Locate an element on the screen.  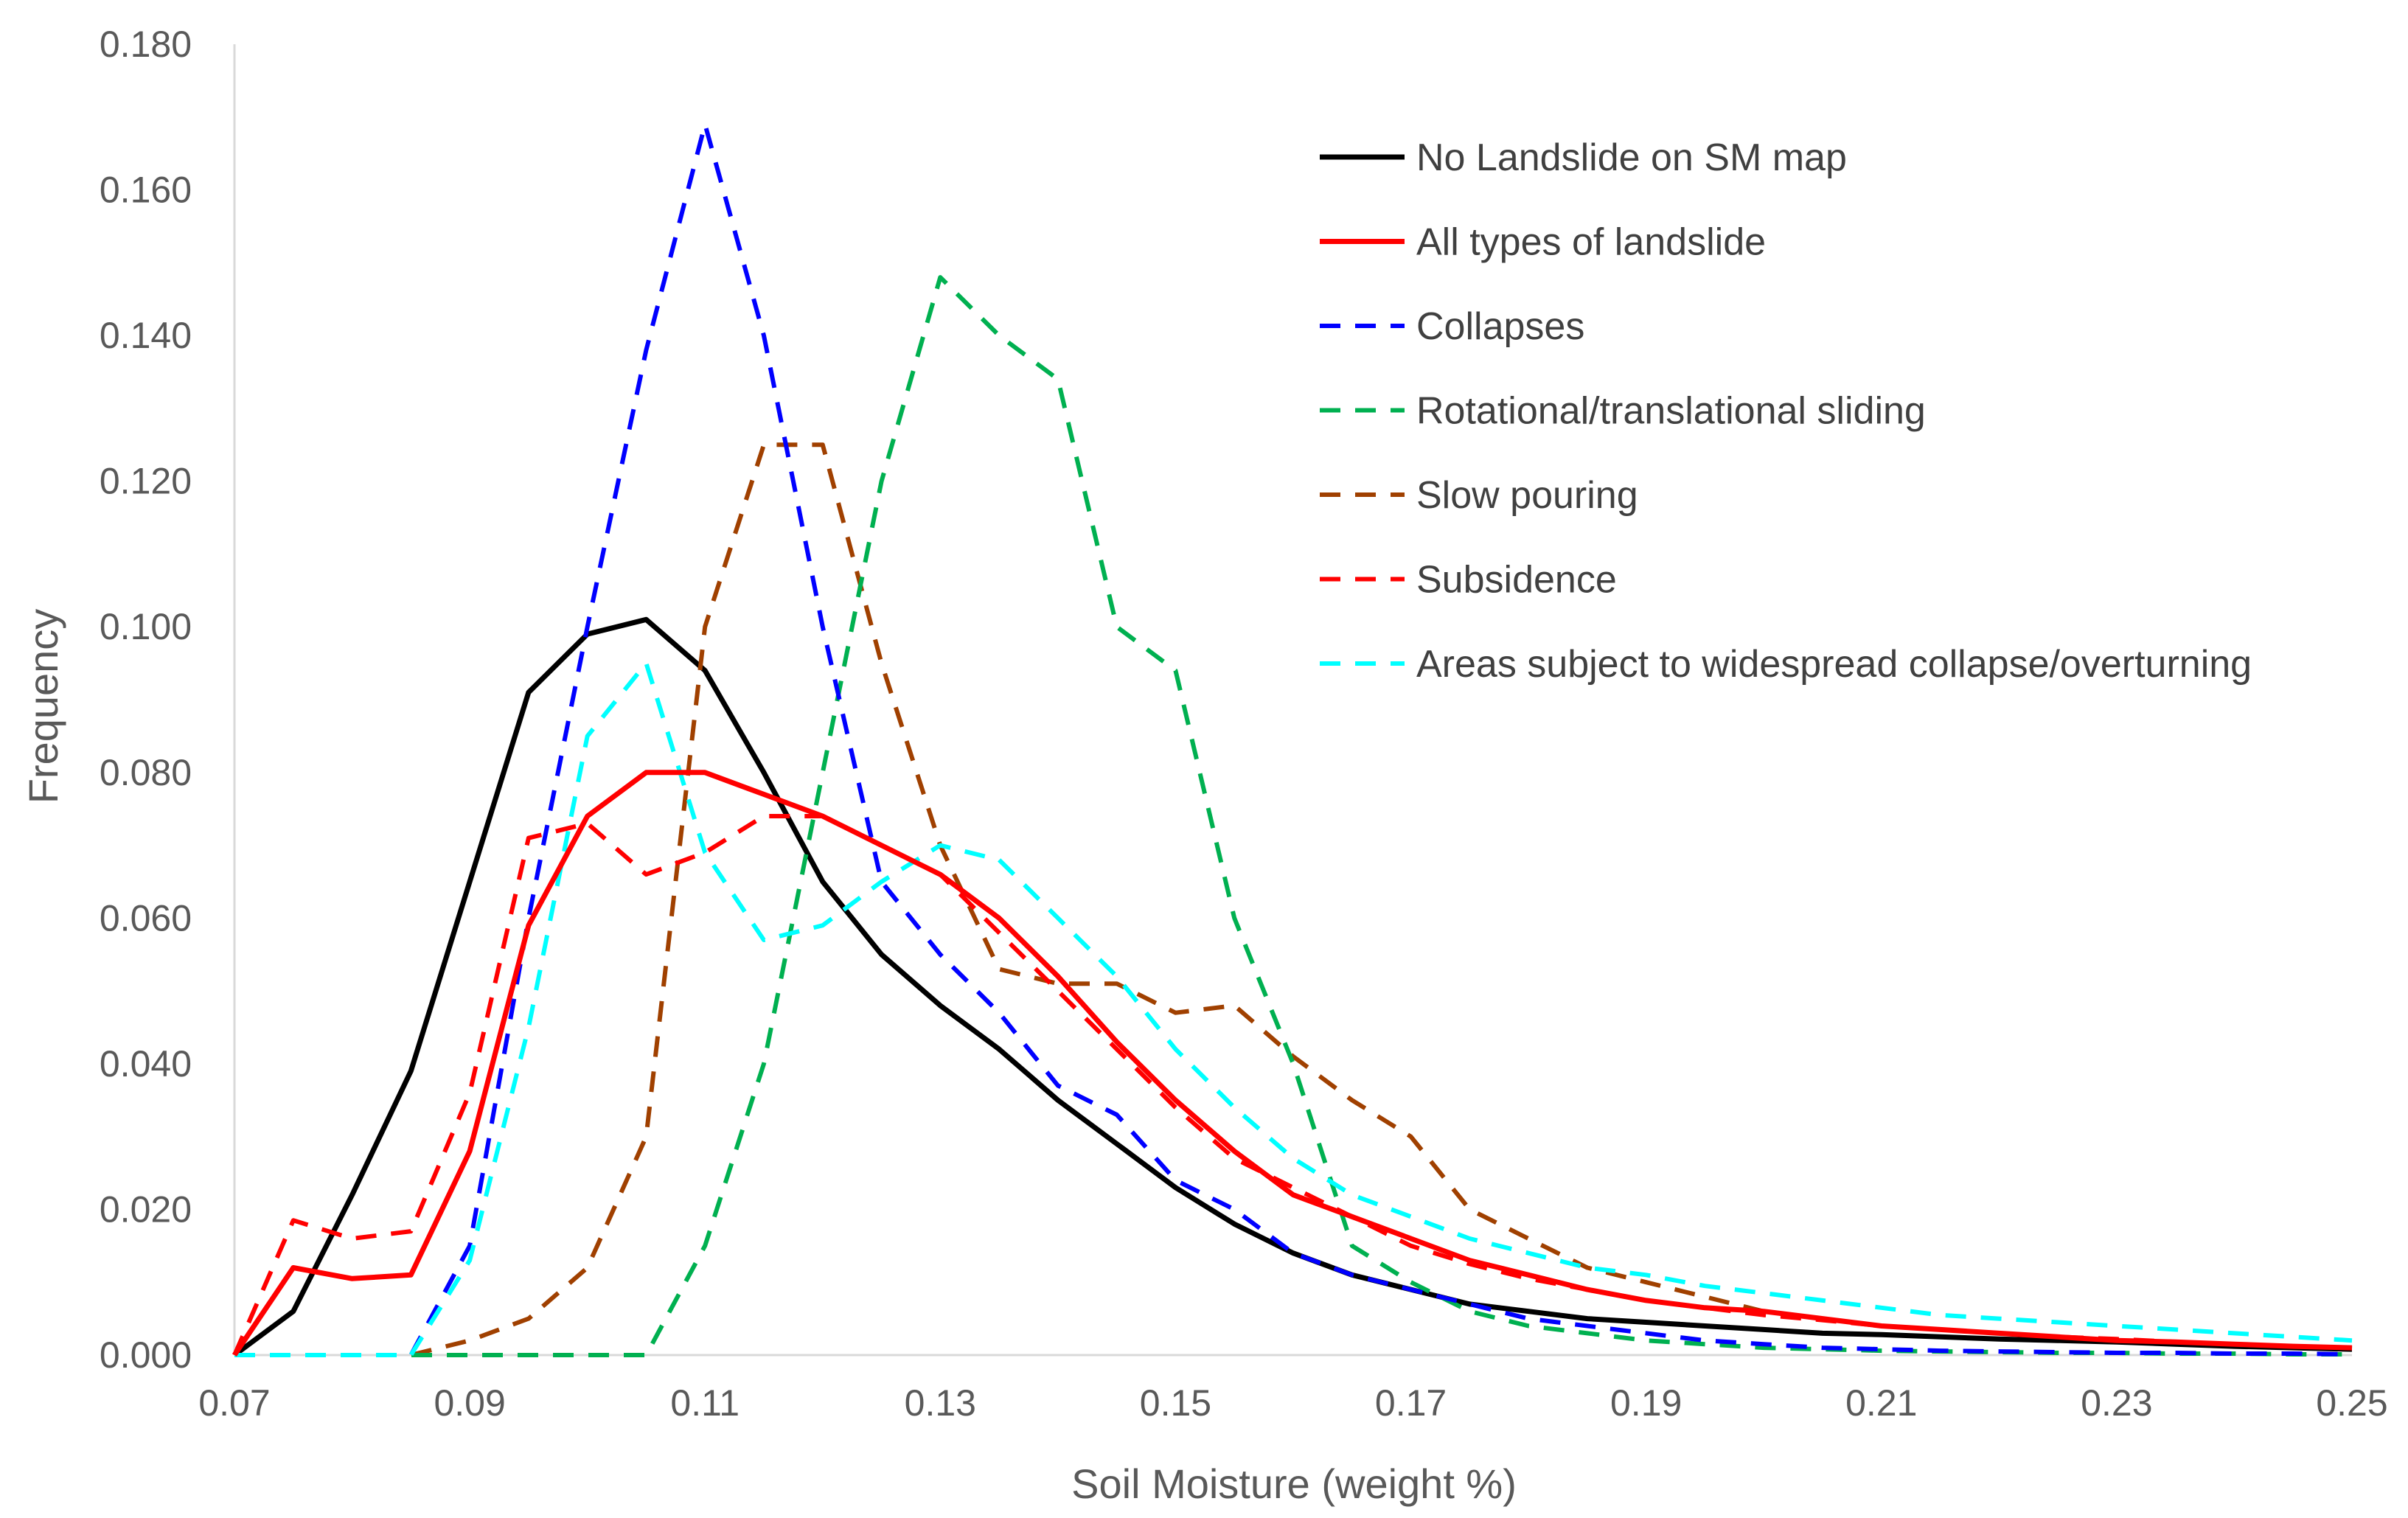
x-tick-label: 0.25 is located at coordinates (2351, 1403).